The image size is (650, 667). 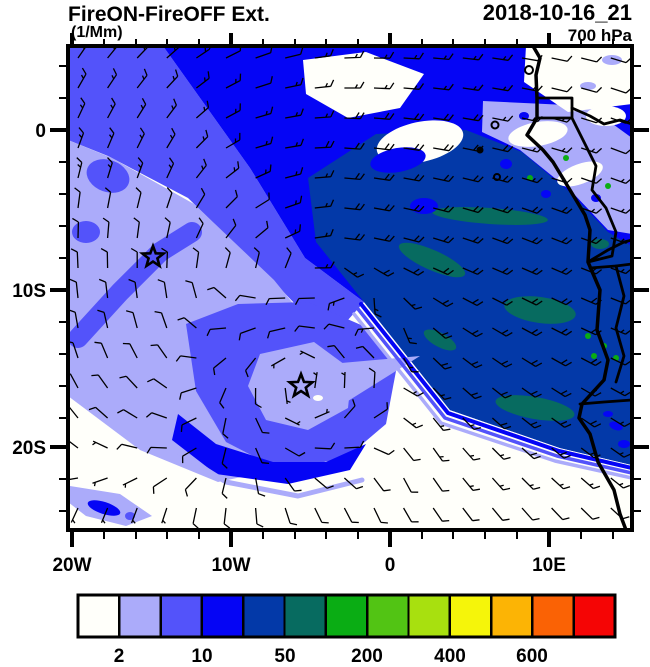 I want to click on contour-region-vortex-arc, so click(x=269, y=449).